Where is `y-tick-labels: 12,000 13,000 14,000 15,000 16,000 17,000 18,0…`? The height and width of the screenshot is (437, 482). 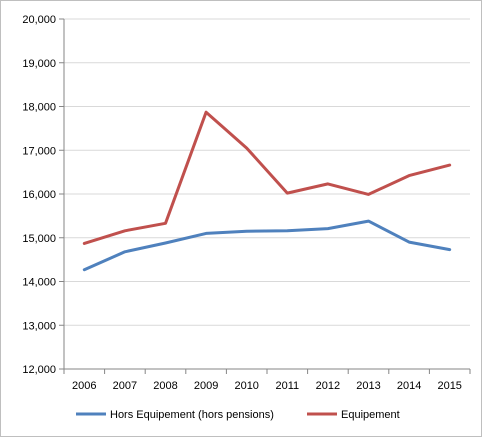
y-tick-labels: 12,000 13,000 14,000 15,000 16,000 17,000 18,0… is located at coordinates (39, 195).